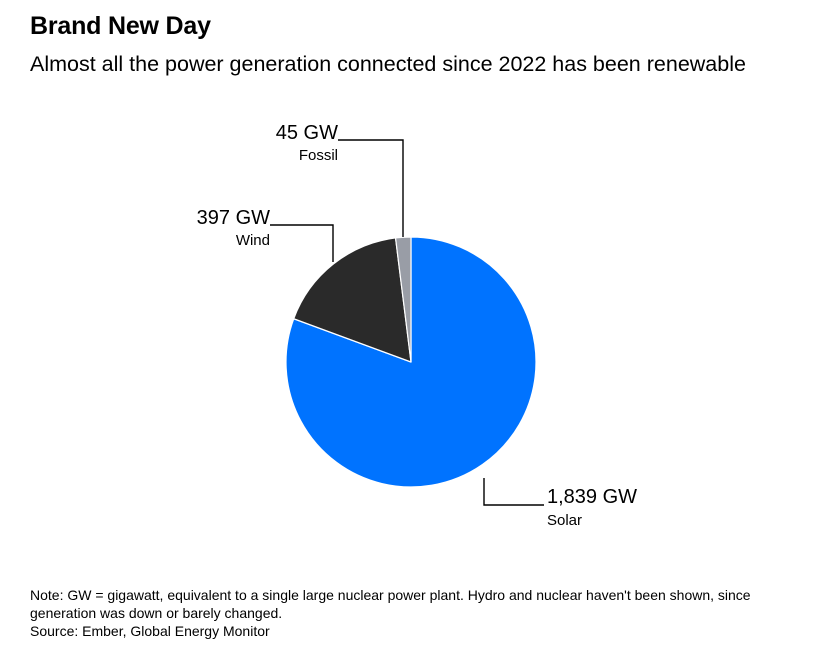  What do you see at coordinates (120, 26) in the screenshot?
I see `chart-title: Brand New Day` at bounding box center [120, 26].